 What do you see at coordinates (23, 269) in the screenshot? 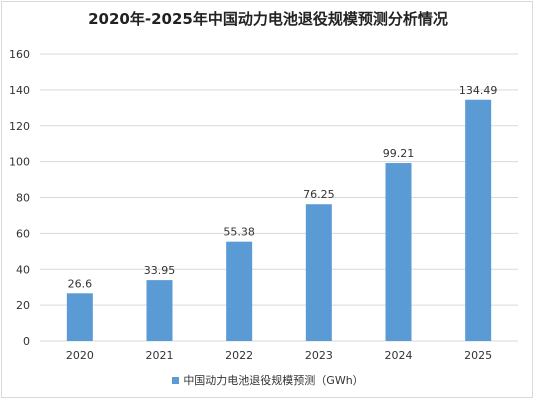
I see `y-tick-label: 40` at bounding box center [23, 269].